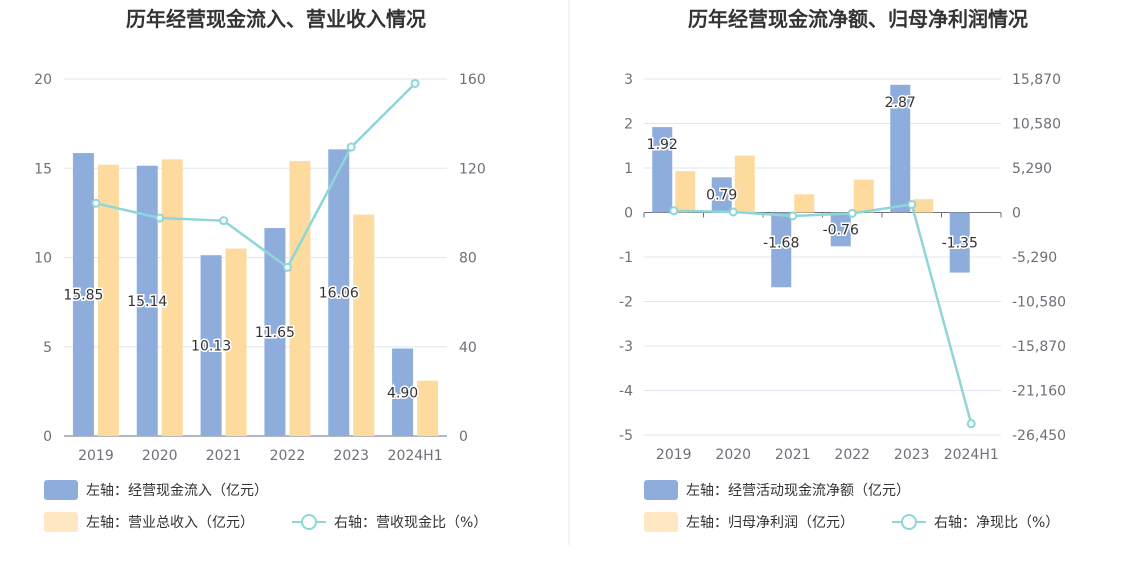 The image size is (1134, 586). Describe the element at coordinates (472, 169) in the screenshot. I see `right-axis-tick-label: 120` at that location.